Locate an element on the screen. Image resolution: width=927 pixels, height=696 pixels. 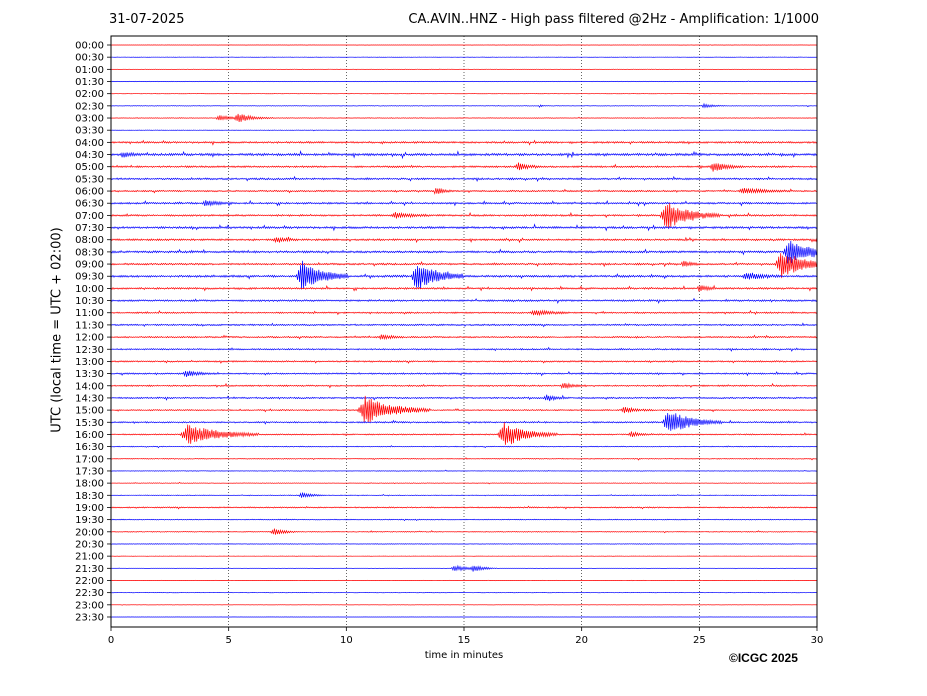
y-tick-label-02:00: 02:00 is located at coordinates (89, 94).